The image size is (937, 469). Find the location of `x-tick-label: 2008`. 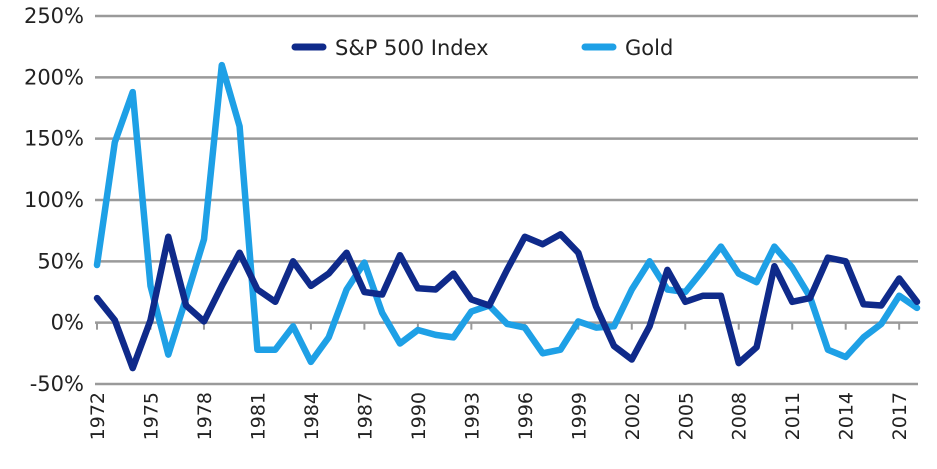

x-tick-label: 2008 is located at coordinates (740, 416).